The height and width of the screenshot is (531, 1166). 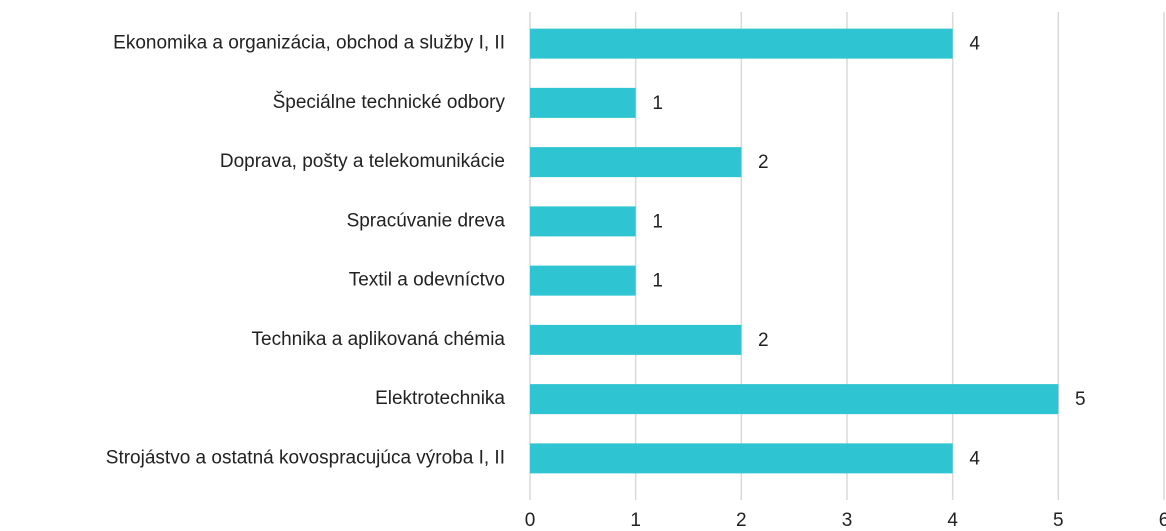 What do you see at coordinates (1058, 520) in the screenshot?
I see `x-tick-label: 5` at bounding box center [1058, 520].